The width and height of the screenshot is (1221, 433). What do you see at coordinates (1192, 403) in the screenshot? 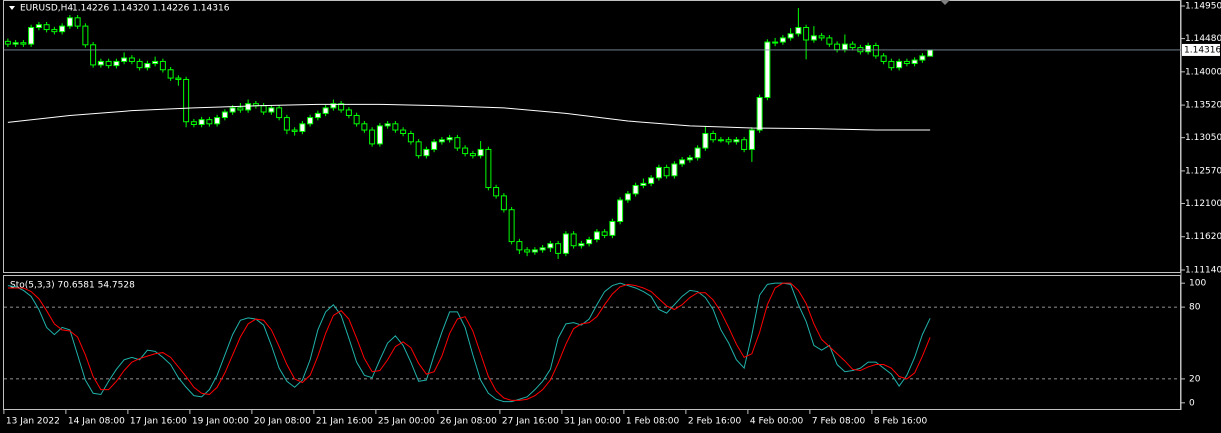
I see `indicator-tick-label: 0` at bounding box center [1192, 403].